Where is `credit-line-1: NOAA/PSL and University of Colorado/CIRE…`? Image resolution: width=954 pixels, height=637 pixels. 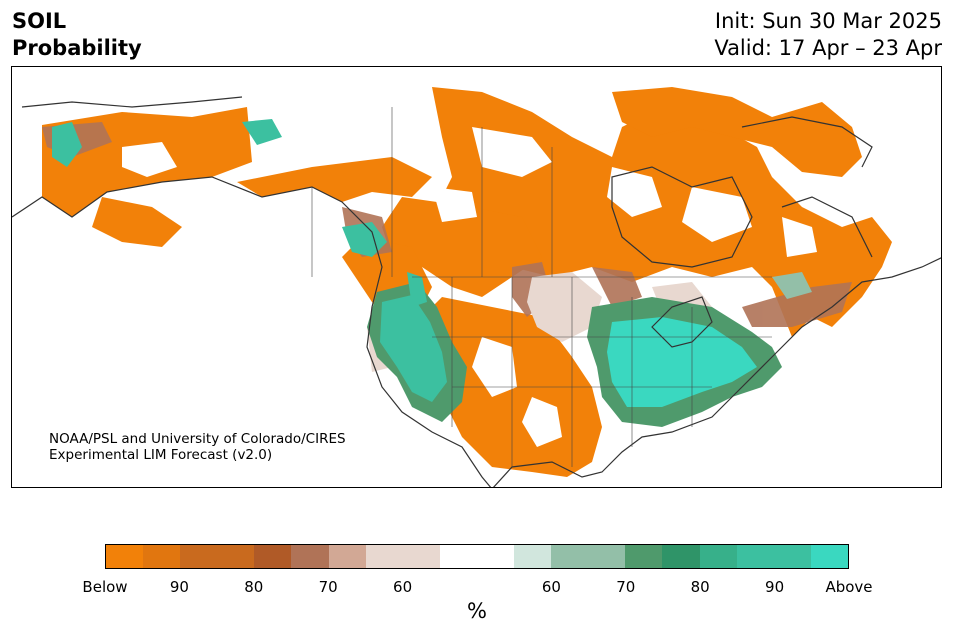 credit-line-1: NOAA/PSL and University of Colorado/CIRE… is located at coordinates (197, 439).